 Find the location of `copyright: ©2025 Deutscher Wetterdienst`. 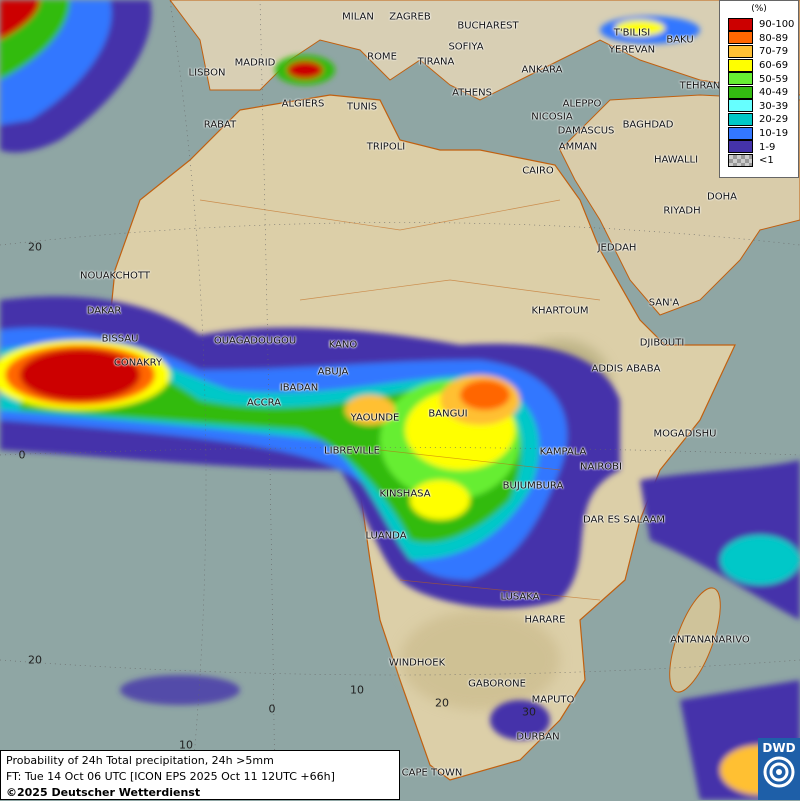

copyright: ©2025 Deutscher Wetterdienst is located at coordinates (103, 792).